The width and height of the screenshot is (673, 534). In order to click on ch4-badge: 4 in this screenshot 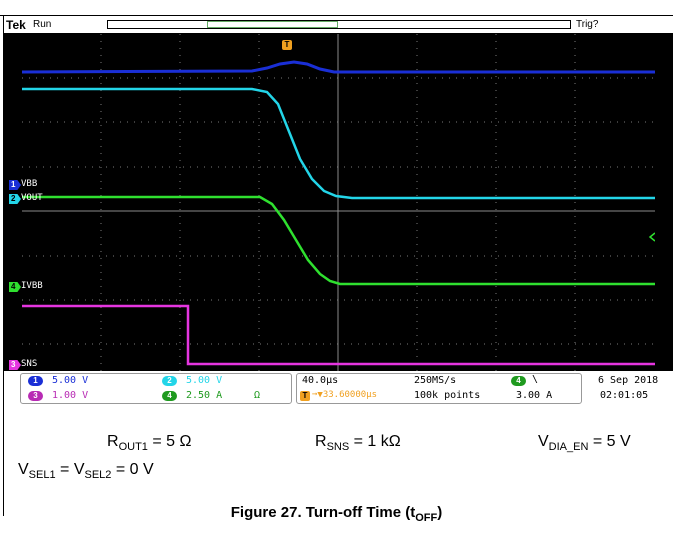, I will do `click(169, 396)`.